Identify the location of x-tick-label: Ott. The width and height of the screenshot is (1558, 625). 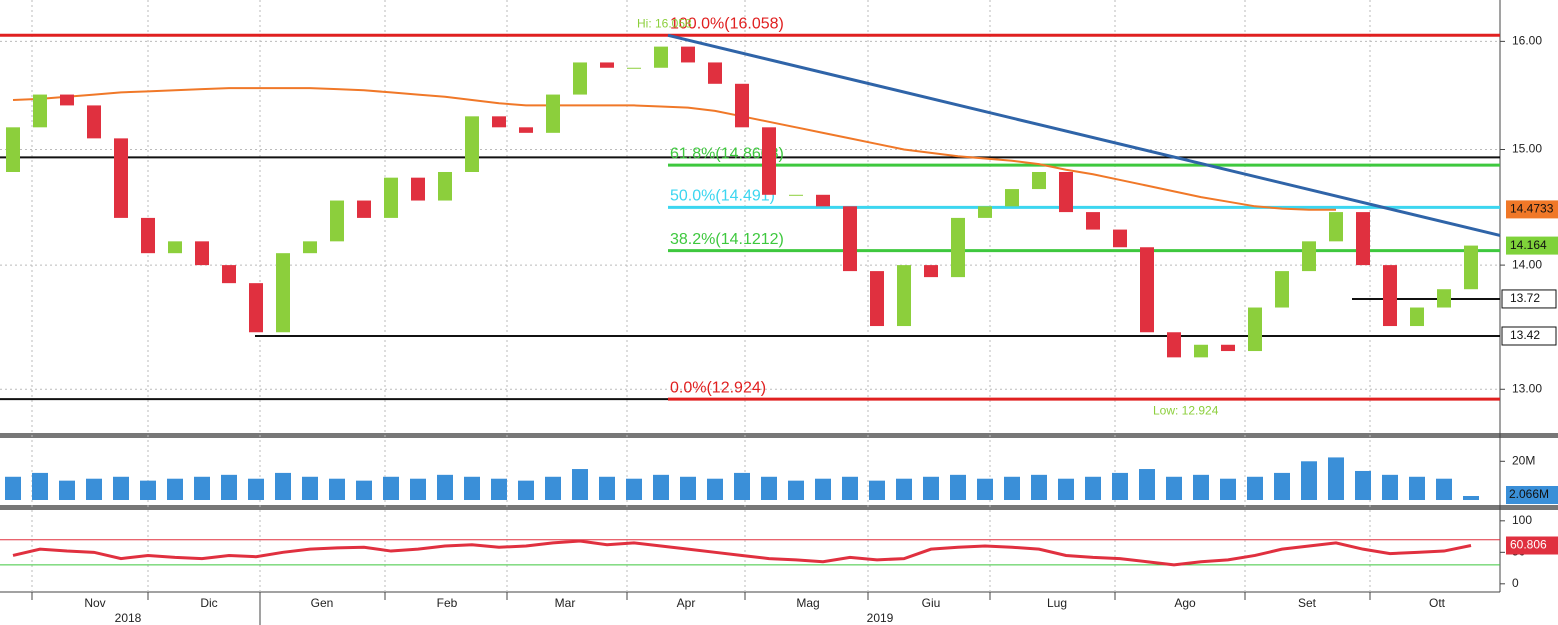
(1437, 603).